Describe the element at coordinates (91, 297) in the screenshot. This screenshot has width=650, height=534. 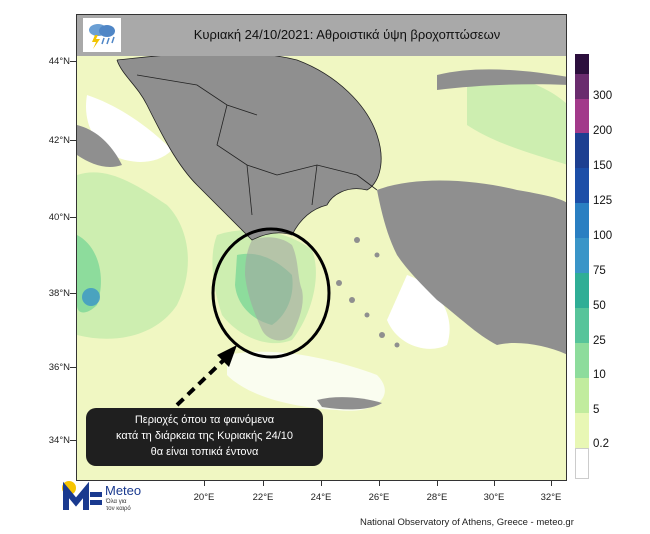
I see `rain-max-west` at that location.